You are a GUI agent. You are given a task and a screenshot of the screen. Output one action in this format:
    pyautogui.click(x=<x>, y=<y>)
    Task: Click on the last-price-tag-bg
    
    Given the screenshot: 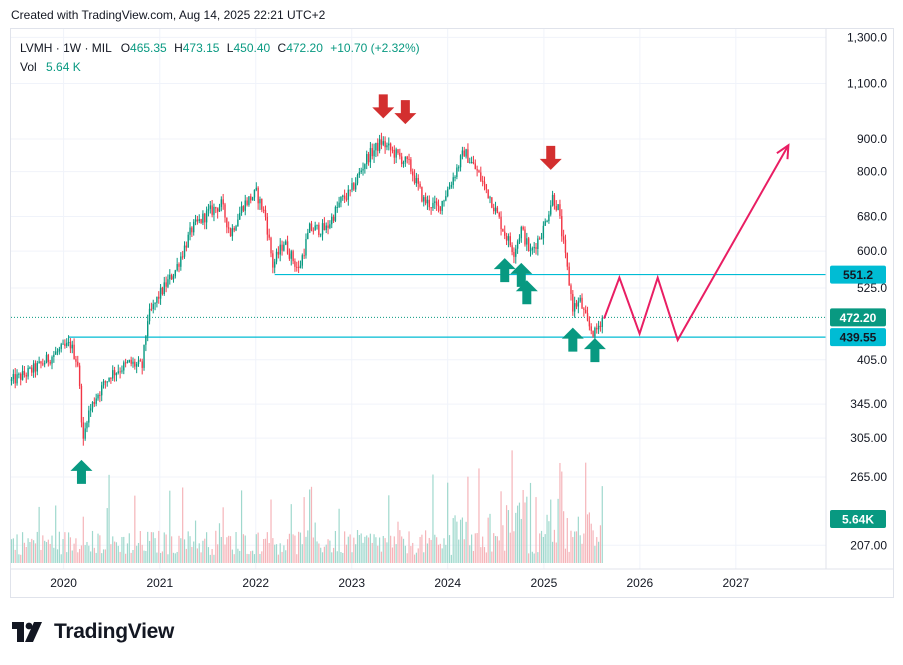 What is the action you would take?
    pyautogui.click(x=858, y=317)
    